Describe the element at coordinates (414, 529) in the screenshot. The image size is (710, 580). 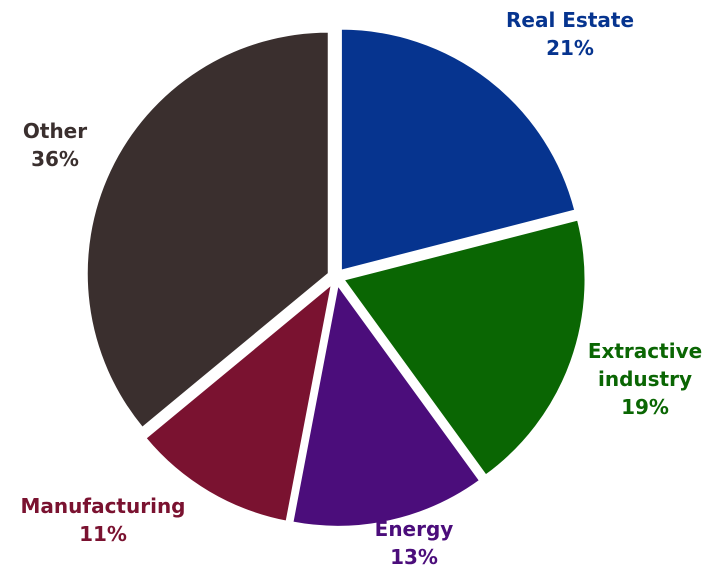
I see `slice-name: Energy` at that location.